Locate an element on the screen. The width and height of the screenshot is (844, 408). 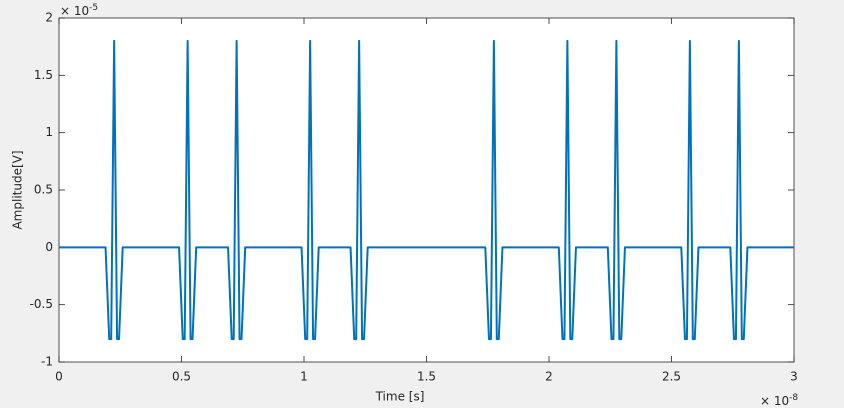
y-tick-label: -0.5 is located at coordinates (41, 304).